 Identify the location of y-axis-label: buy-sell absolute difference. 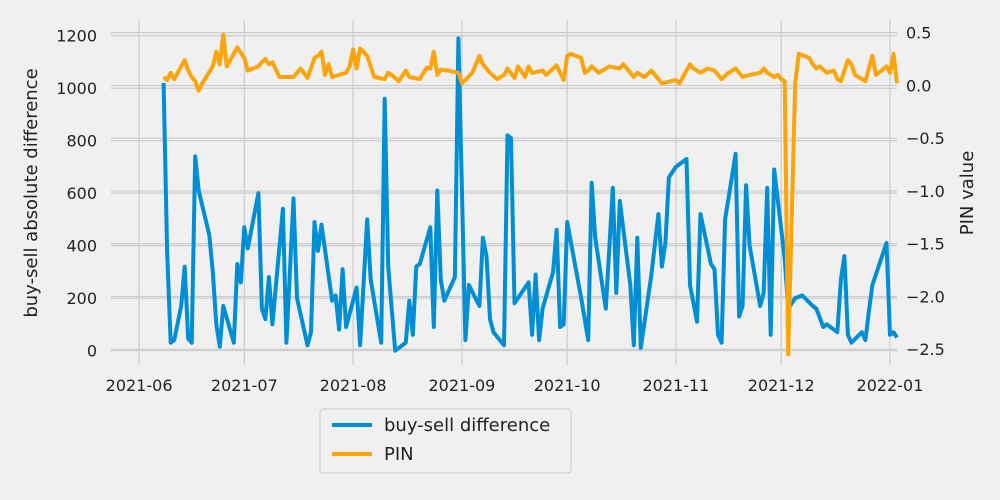
(31, 192).